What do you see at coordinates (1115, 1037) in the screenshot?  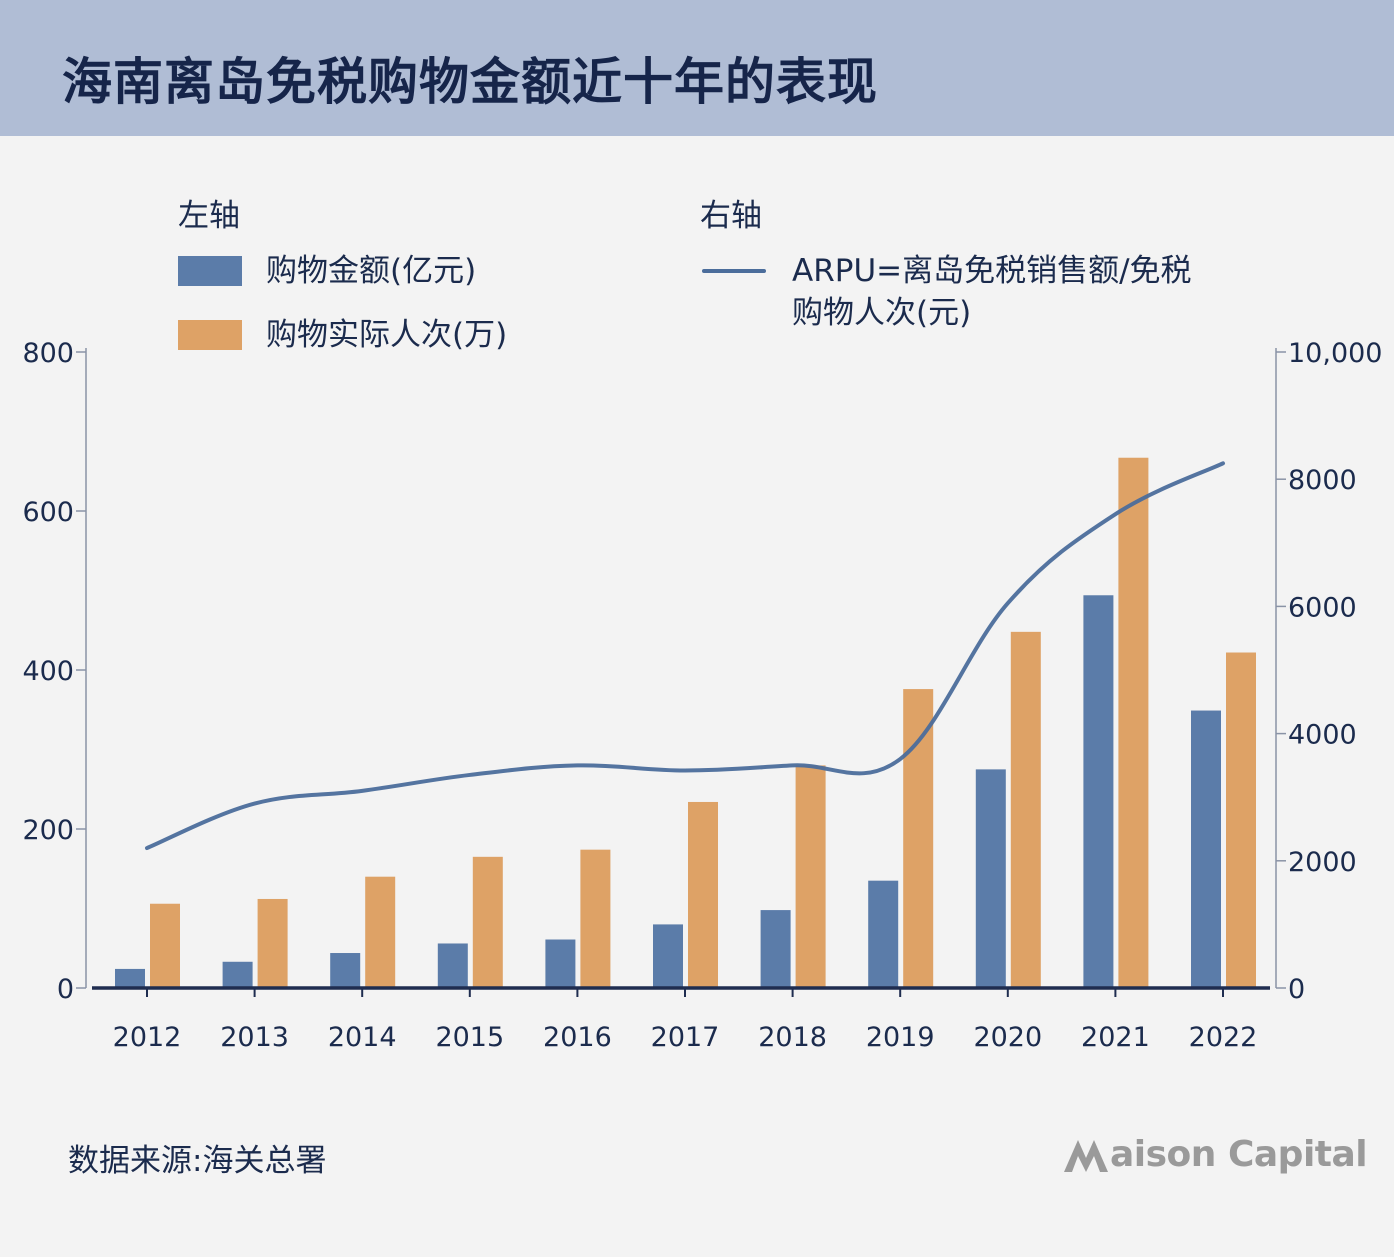 I see `x-axis-tick-label: 2021` at bounding box center [1115, 1037].